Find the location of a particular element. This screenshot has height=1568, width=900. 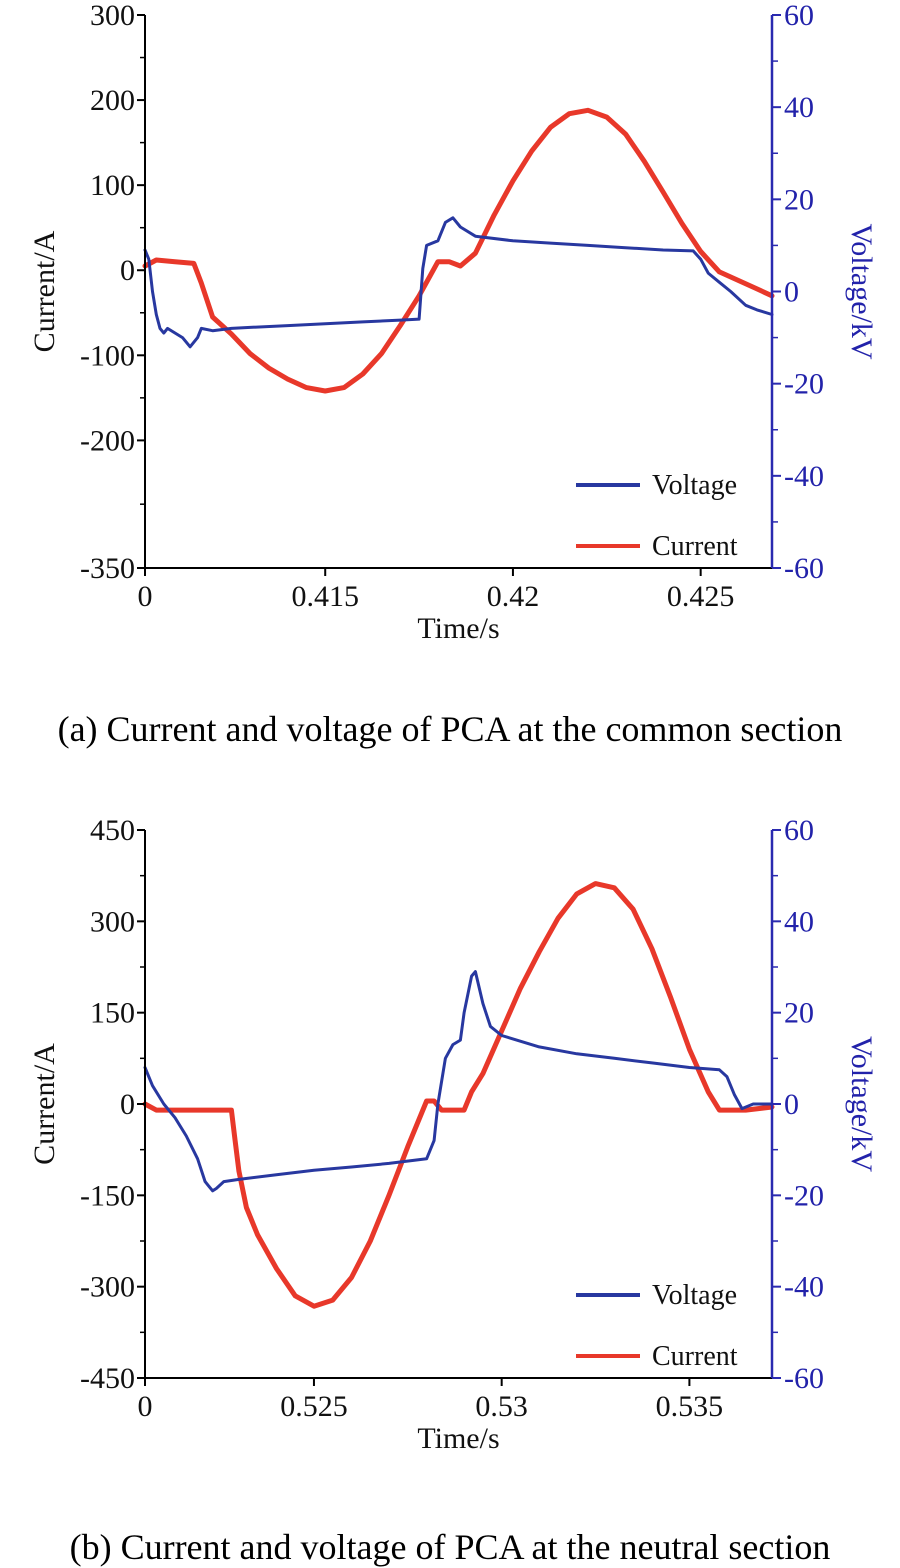

y-left-tick-label: -350 is located at coordinates (107, 568).